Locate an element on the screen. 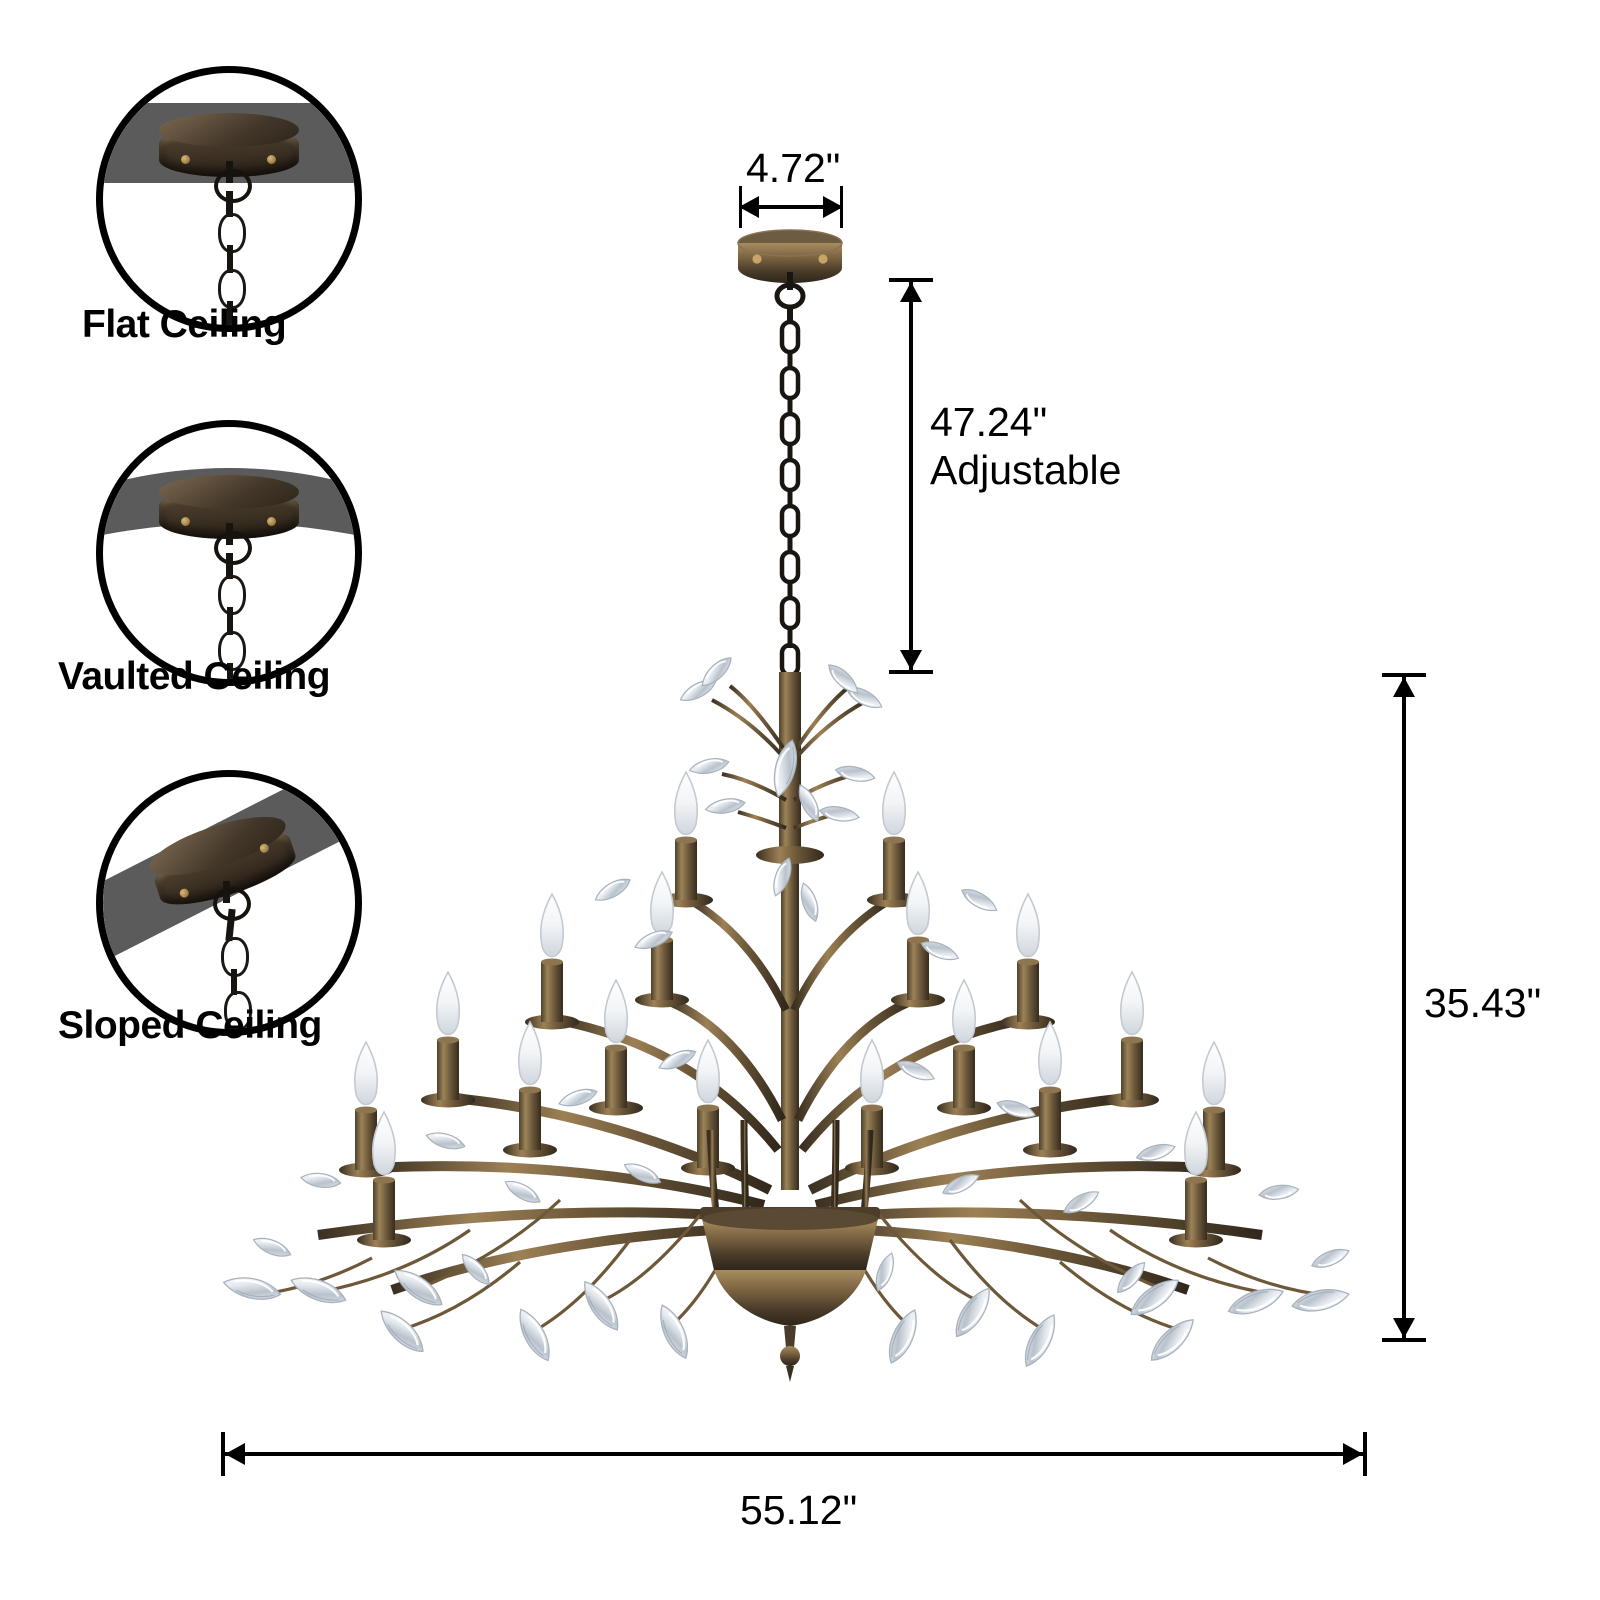 This screenshot has width=1600, height=1600. callout-label-vaulted: Vaulted Ceiling is located at coordinates (194, 676).